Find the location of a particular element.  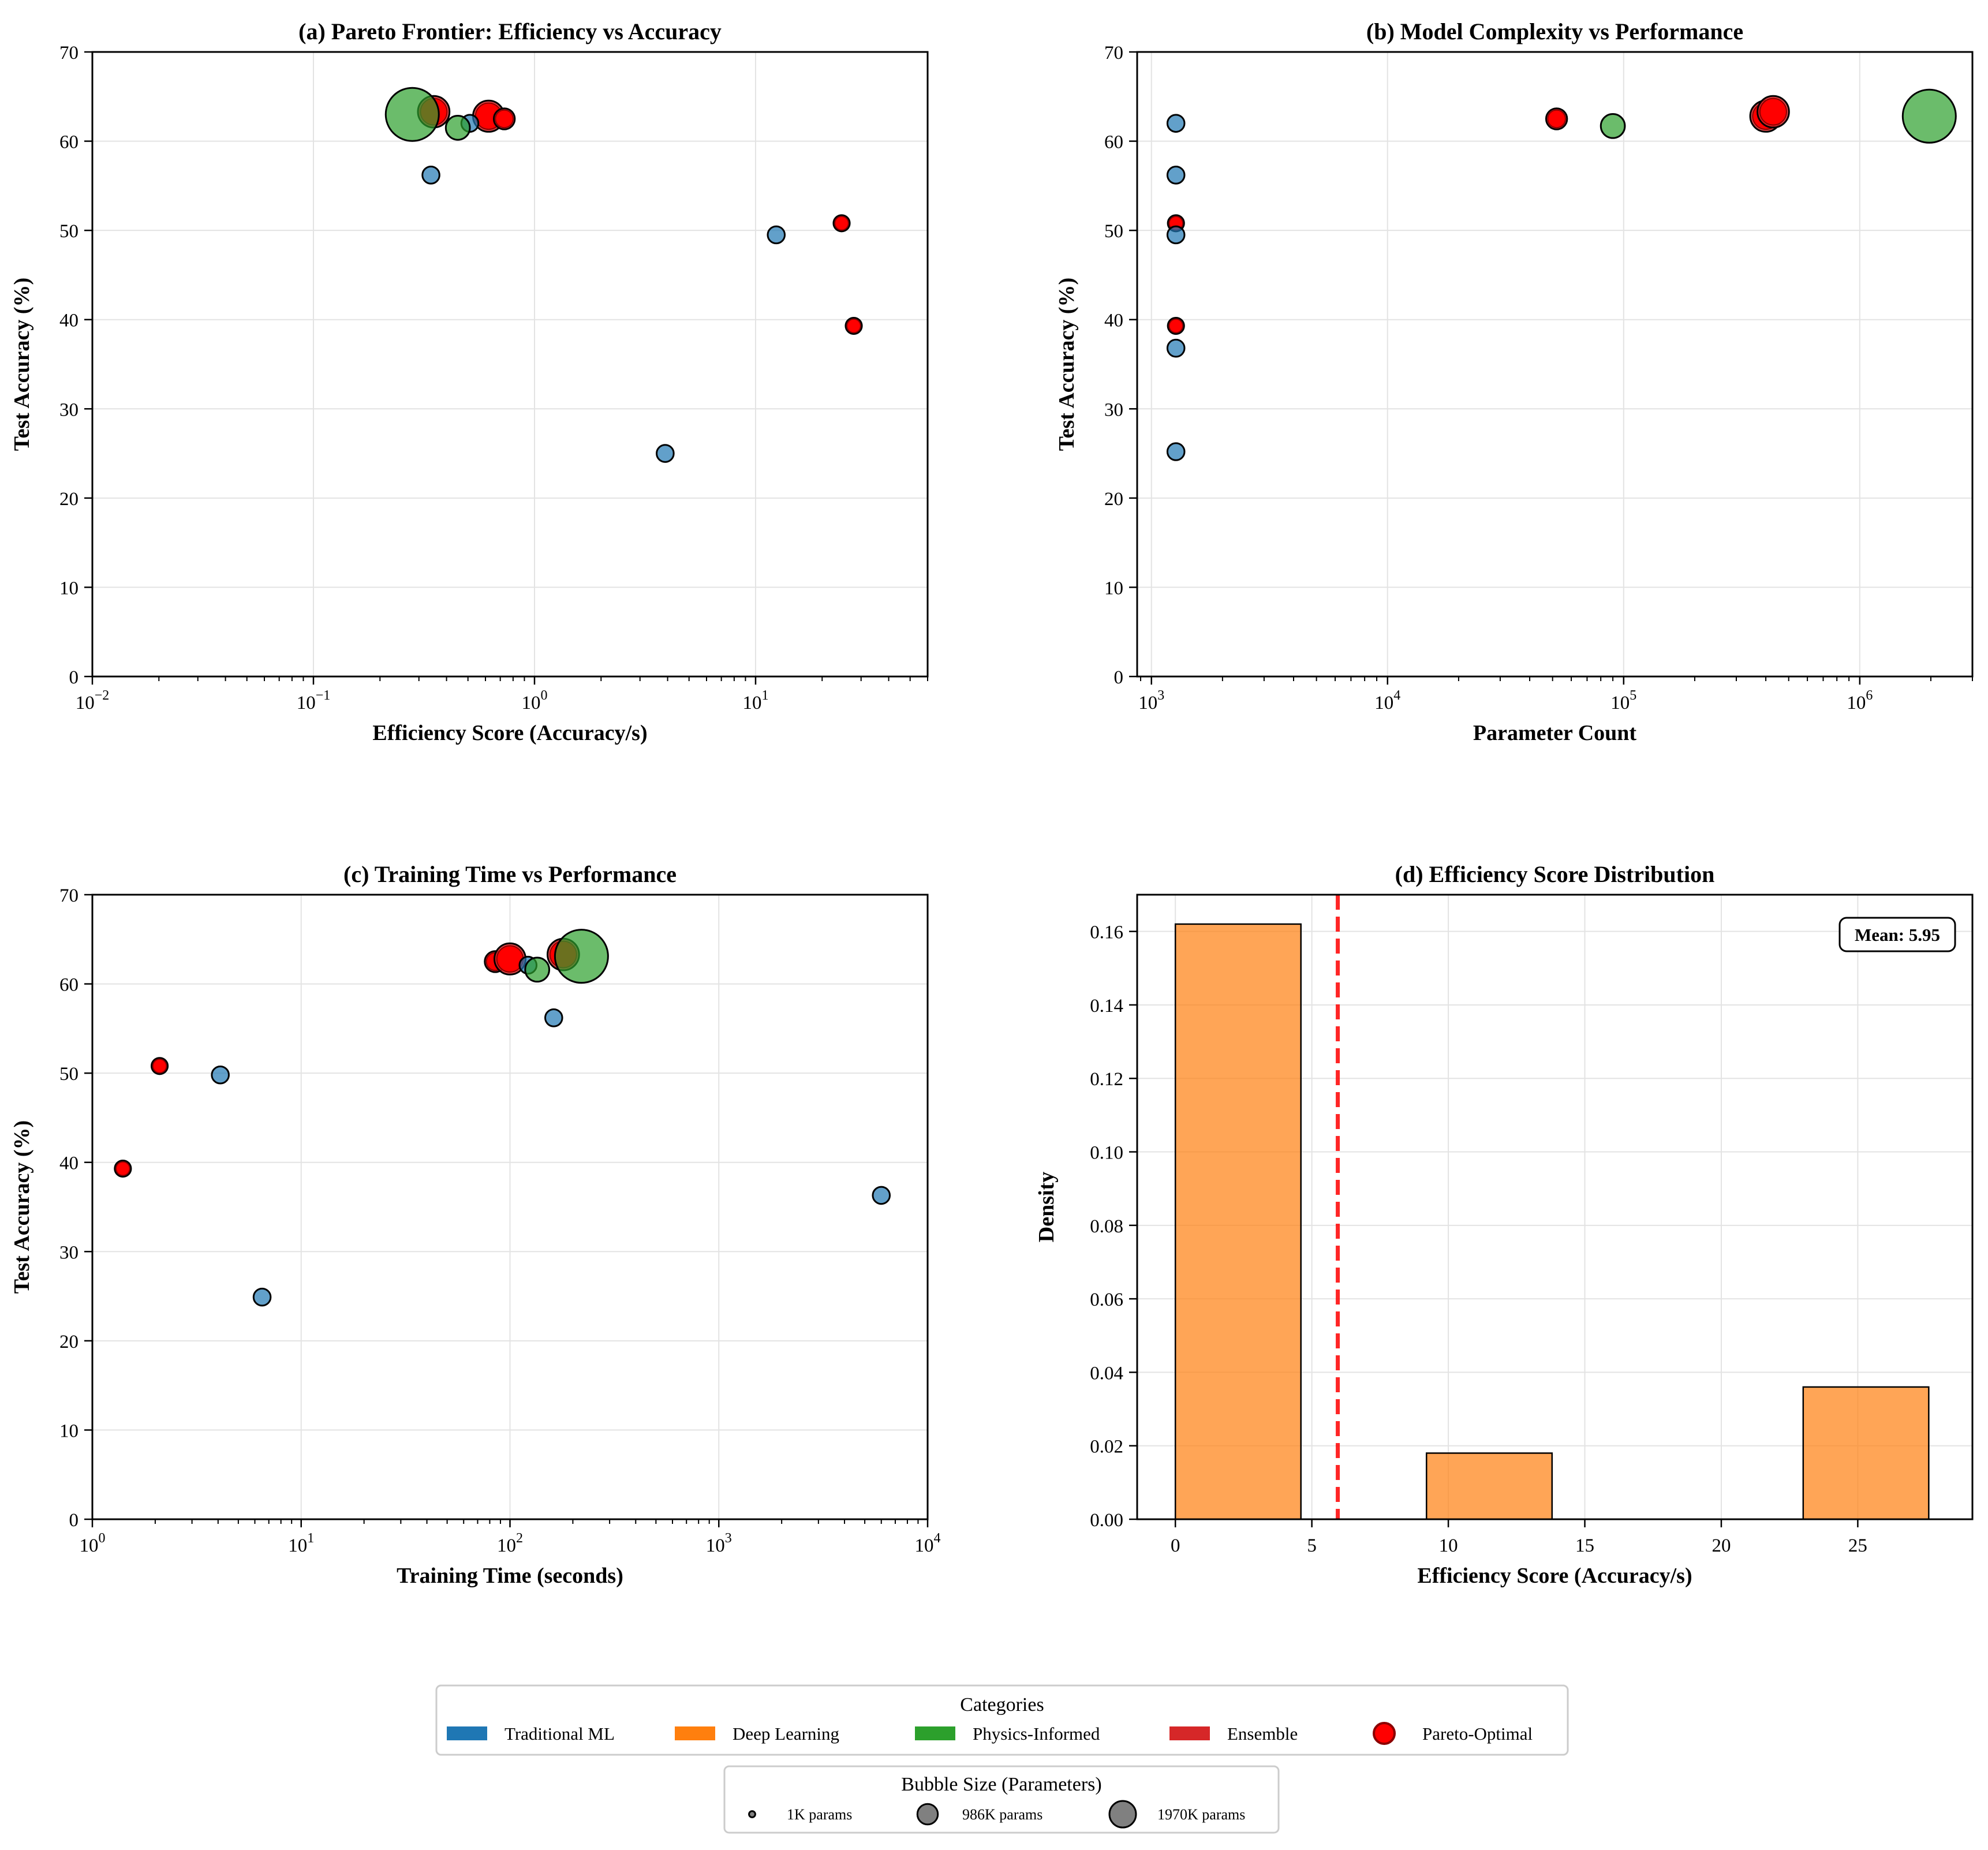

x-tick-exponent: 4 is located at coordinates (1396, 695).